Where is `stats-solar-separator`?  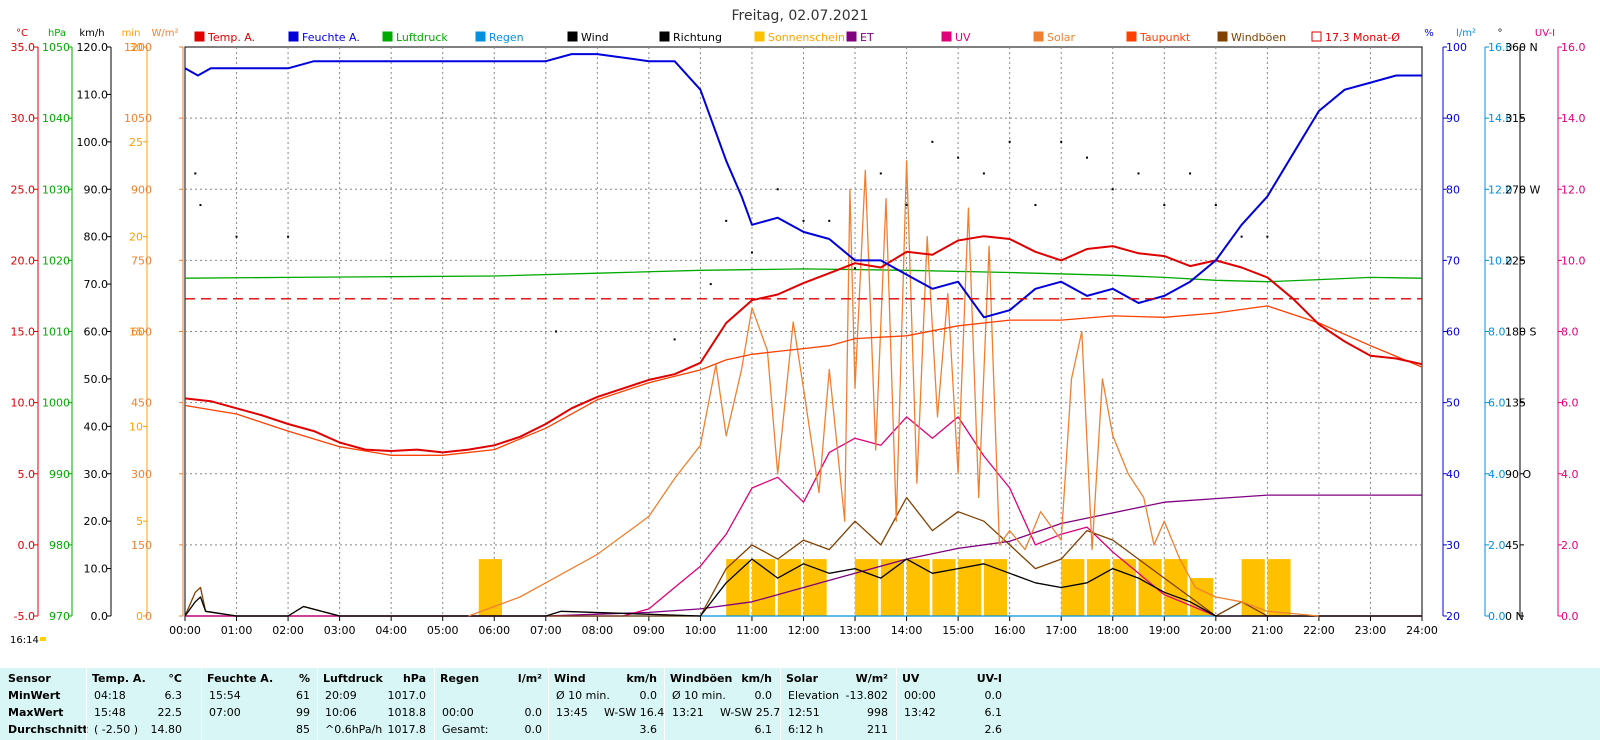
stats-solar-separator is located at coordinates (780, 704).